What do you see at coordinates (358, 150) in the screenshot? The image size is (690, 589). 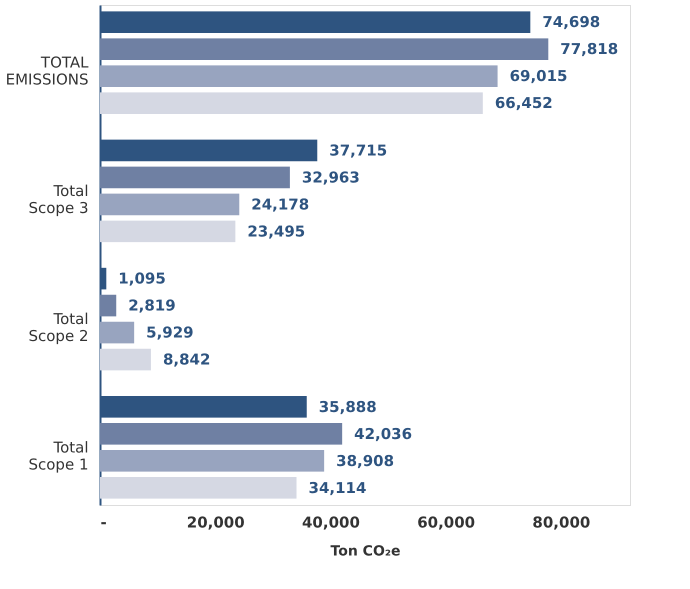 I see `data-label: 37,715` at bounding box center [358, 150].